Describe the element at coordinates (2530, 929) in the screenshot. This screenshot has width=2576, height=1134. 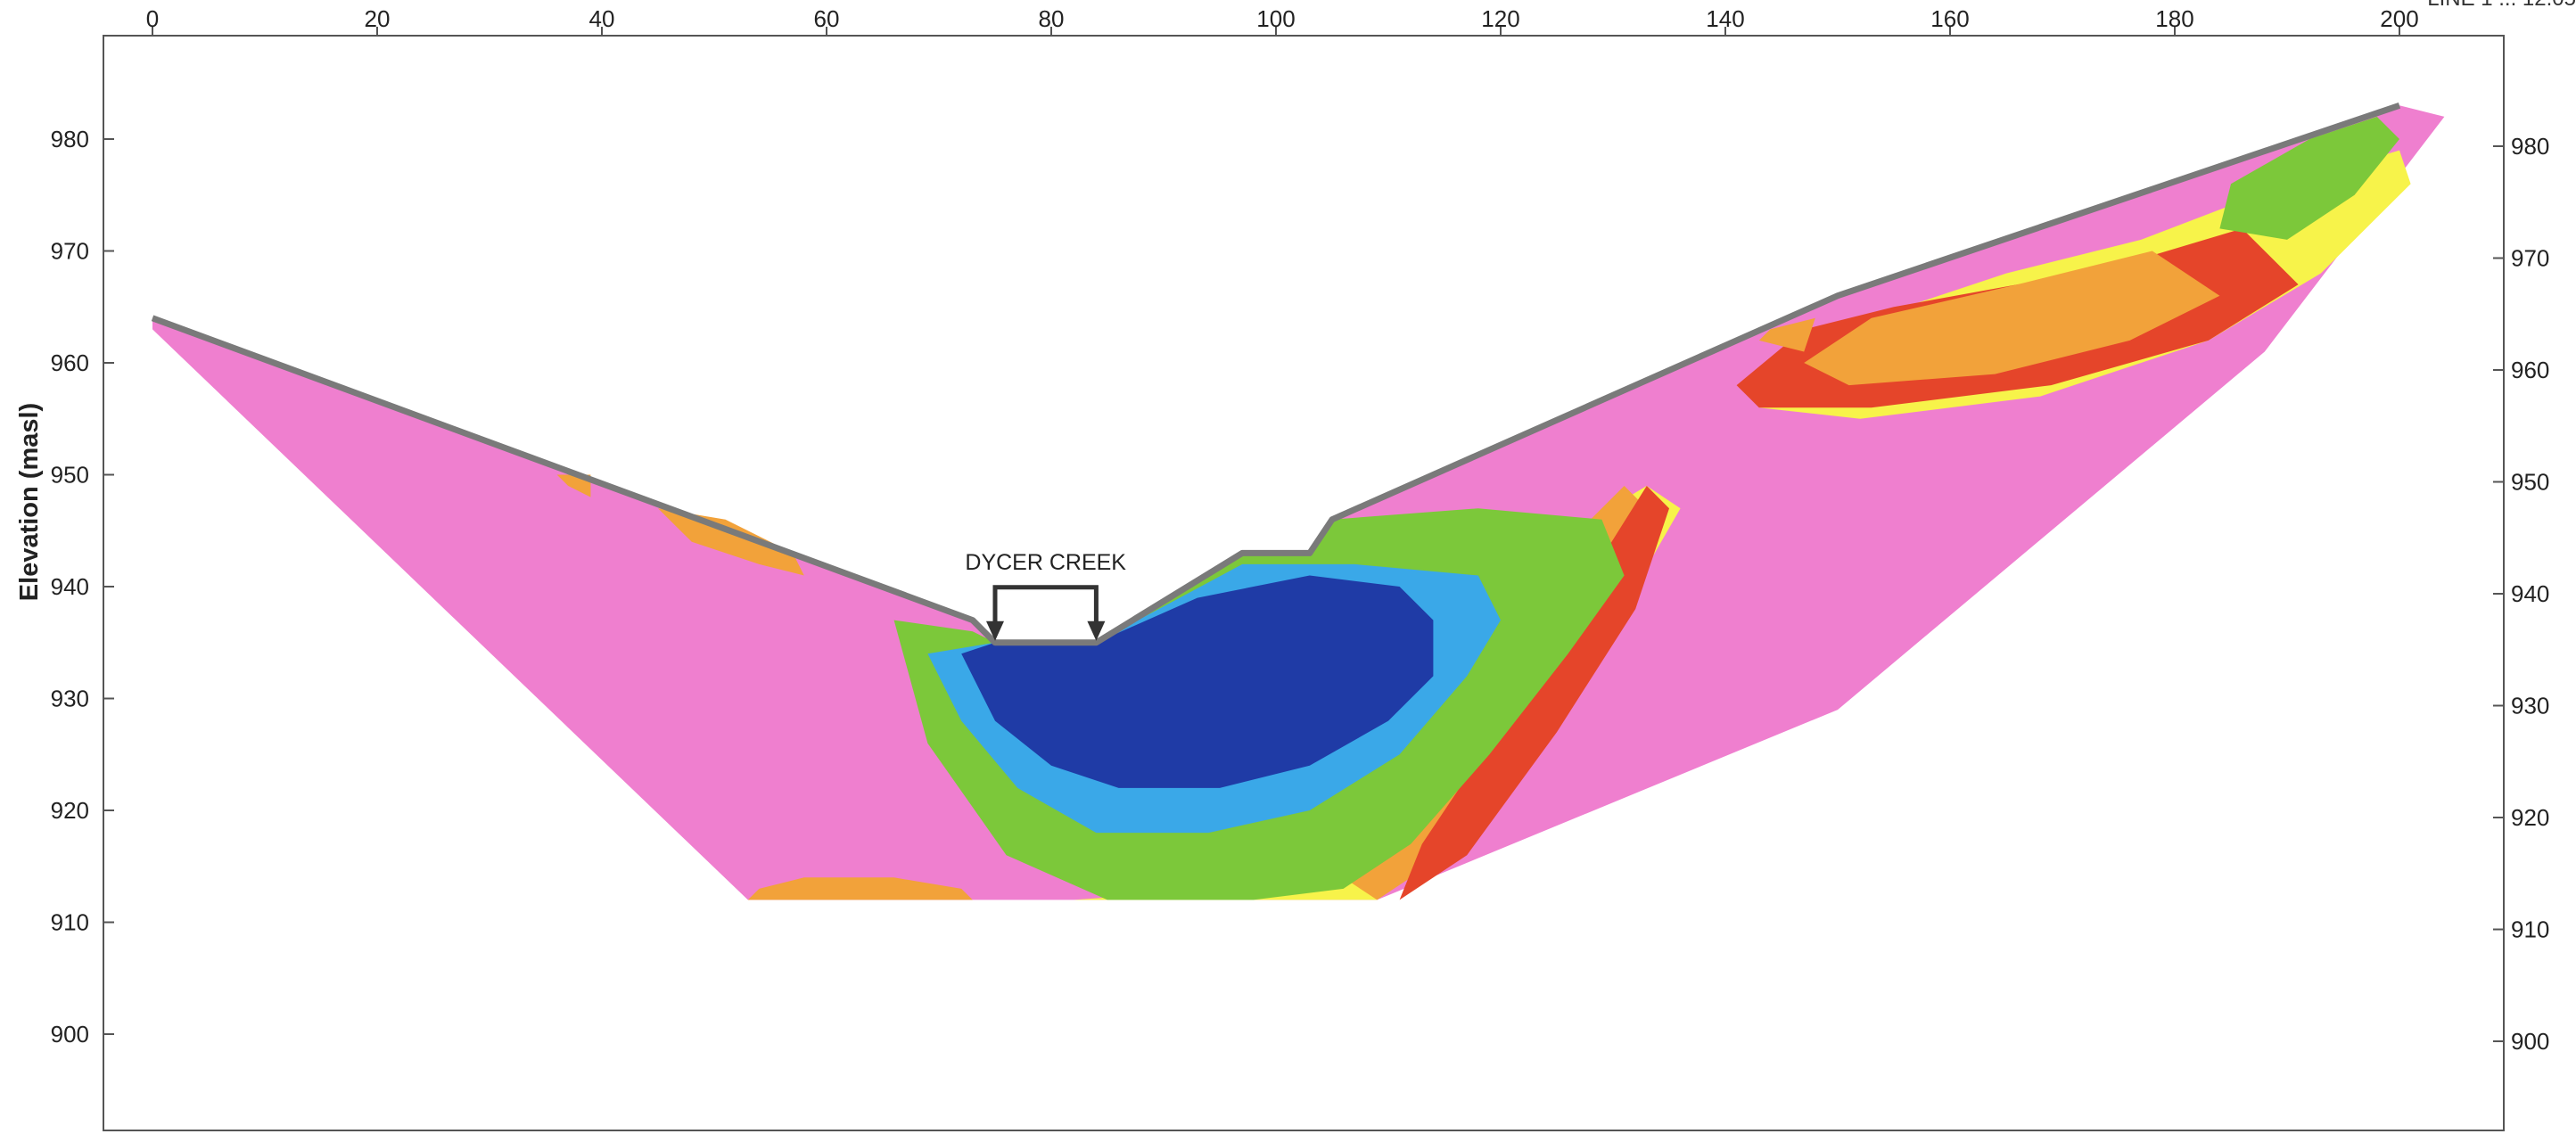
I see `y-tick-label-right: 910` at that location.